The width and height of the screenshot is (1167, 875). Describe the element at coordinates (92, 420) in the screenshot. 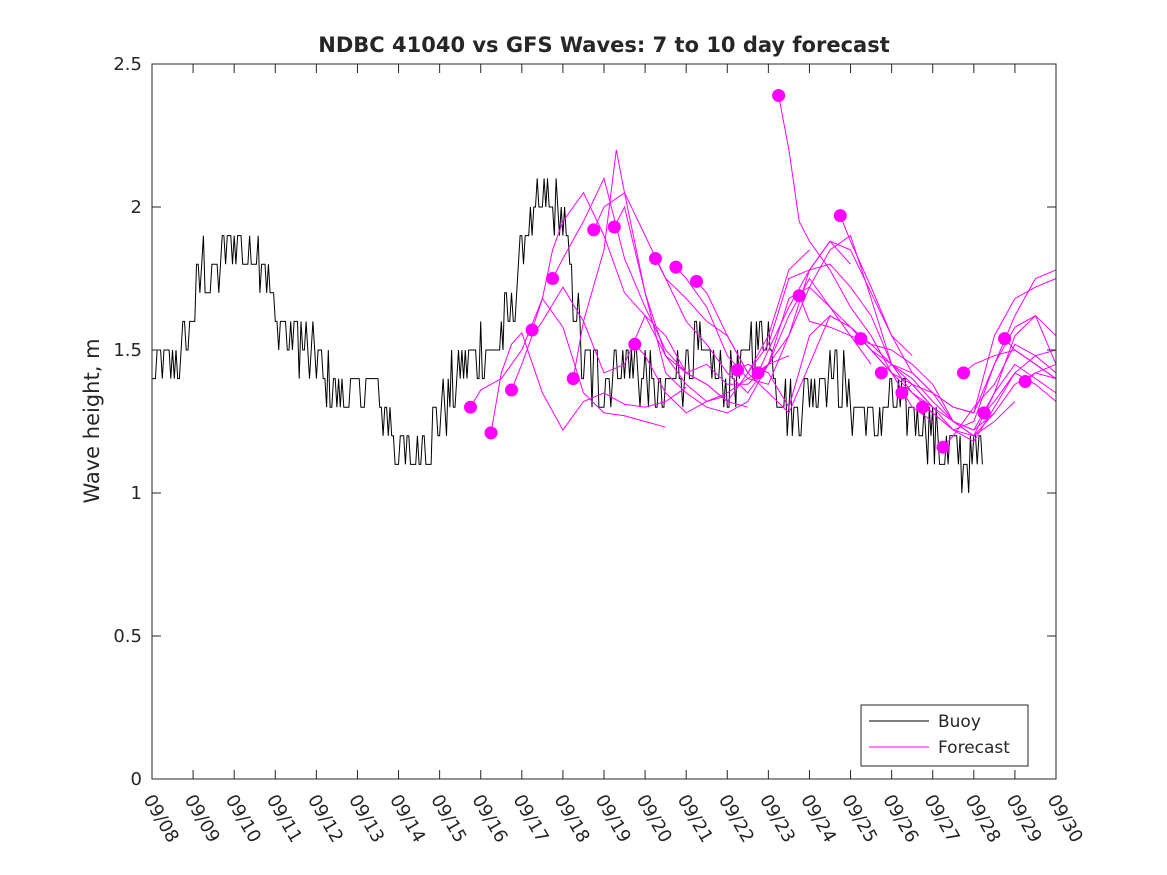

I see `y-axis-label: Wave height, m` at that location.